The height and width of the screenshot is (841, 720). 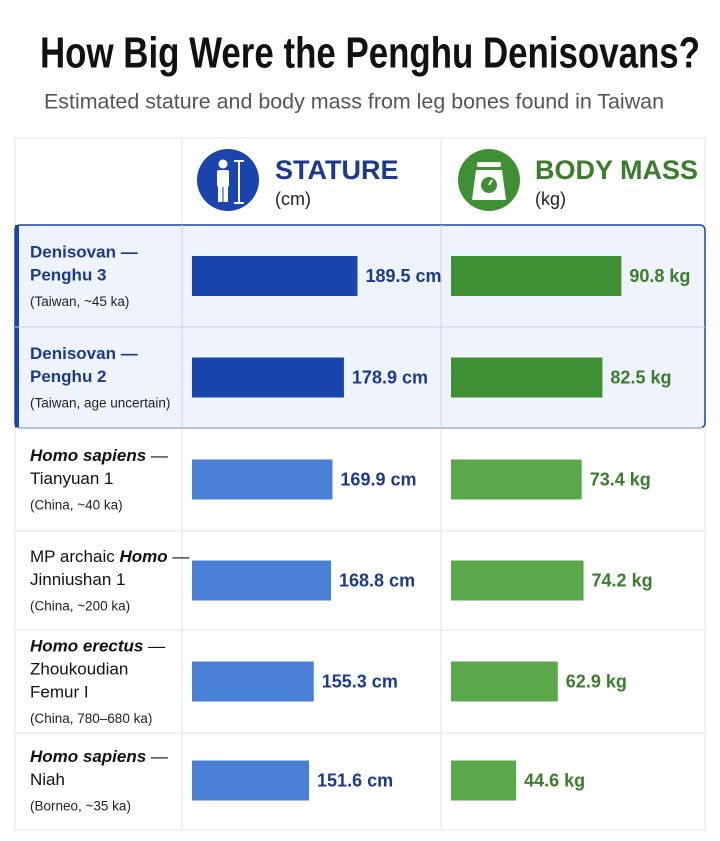 What do you see at coordinates (620, 479) in the screenshot?
I see `value-label: 73.4 kg` at bounding box center [620, 479].